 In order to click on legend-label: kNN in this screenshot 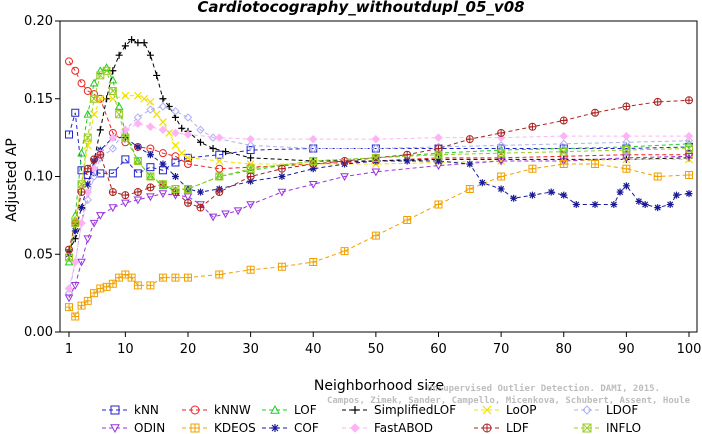, I will do `click(146, 410)`.